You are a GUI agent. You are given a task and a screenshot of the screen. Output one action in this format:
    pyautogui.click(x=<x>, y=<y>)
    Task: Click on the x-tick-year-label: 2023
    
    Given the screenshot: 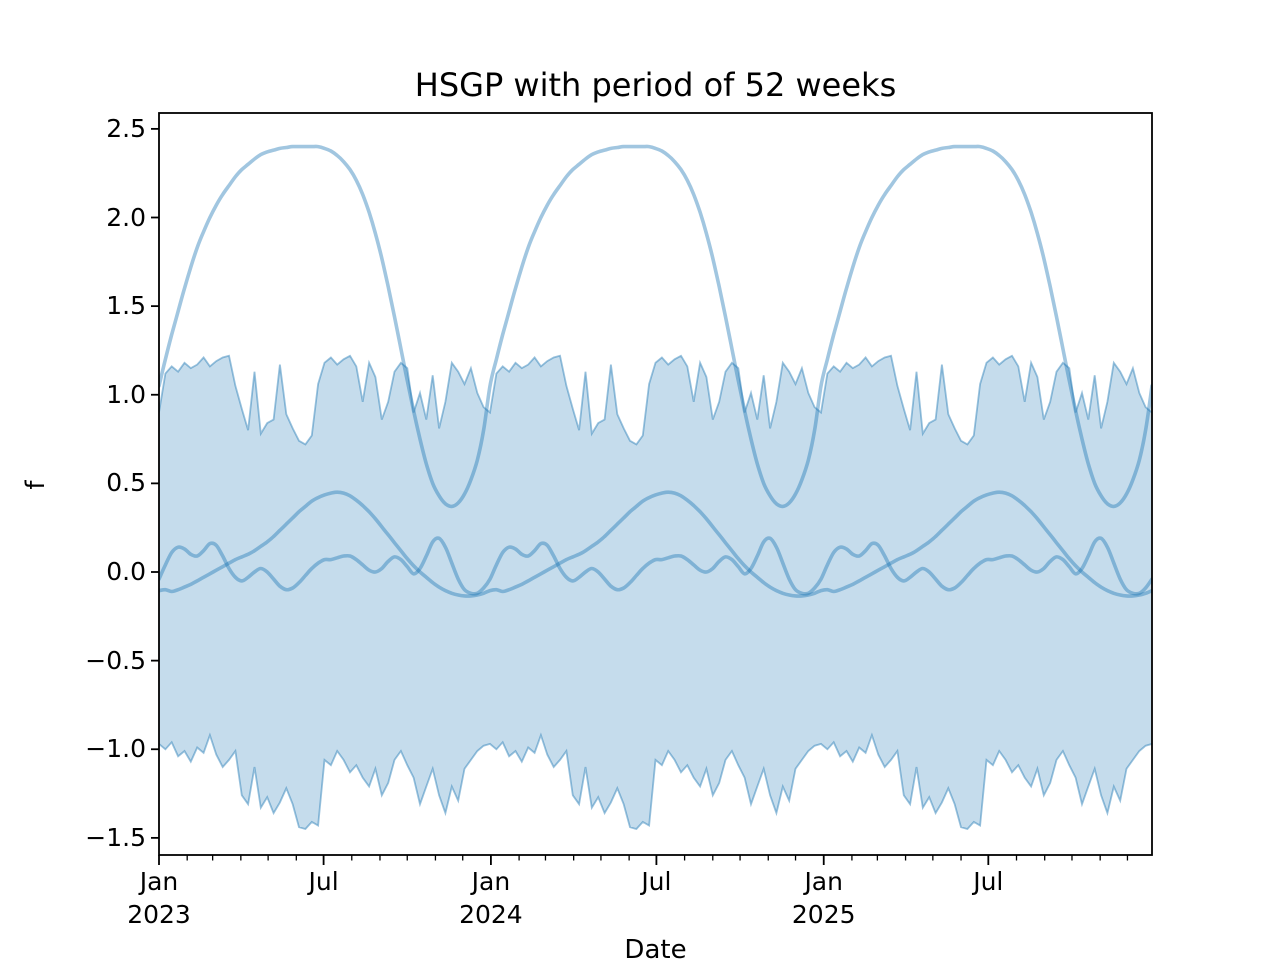 What is the action you would take?
    pyautogui.click(x=159, y=914)
    